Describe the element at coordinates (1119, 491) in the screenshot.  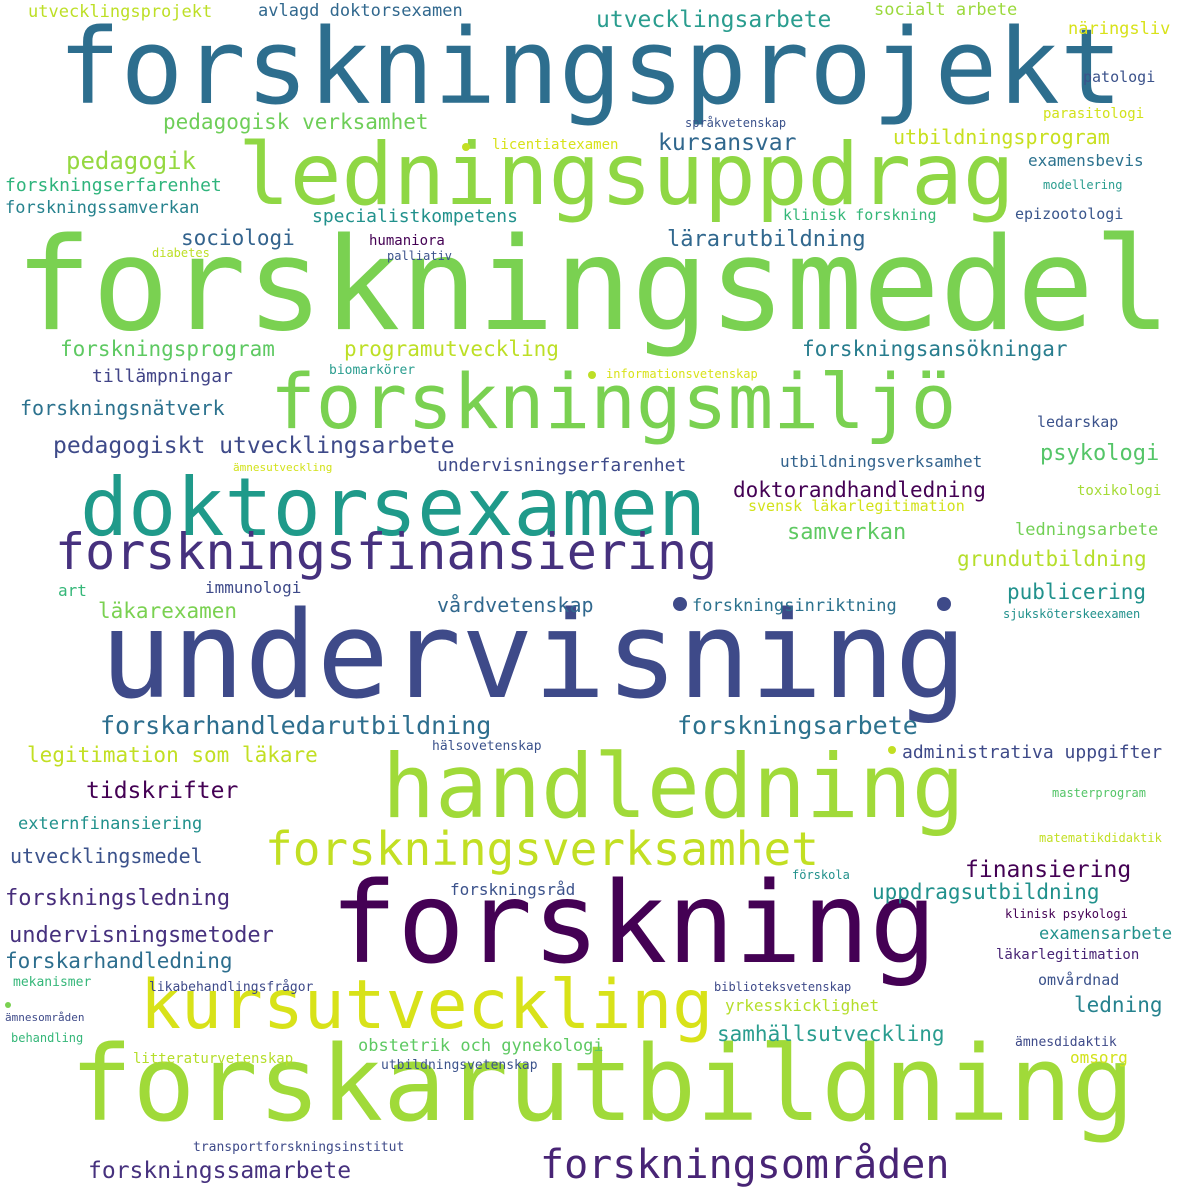
I see `word-toxikologi: toxikologi` at that location.